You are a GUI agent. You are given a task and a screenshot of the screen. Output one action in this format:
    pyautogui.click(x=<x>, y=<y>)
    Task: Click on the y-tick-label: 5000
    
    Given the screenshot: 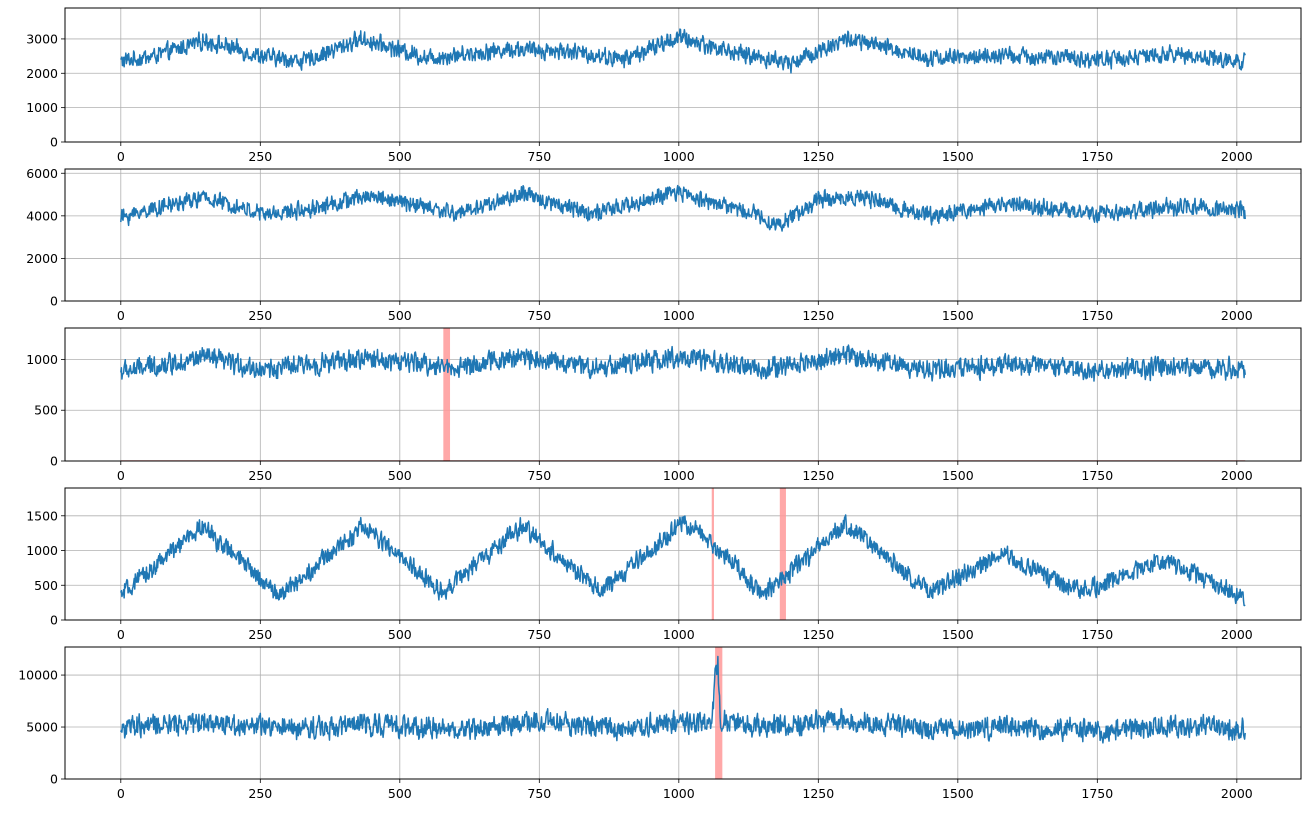 What is the action you would take?
    pyautogui.click(x=42, y=727)
    